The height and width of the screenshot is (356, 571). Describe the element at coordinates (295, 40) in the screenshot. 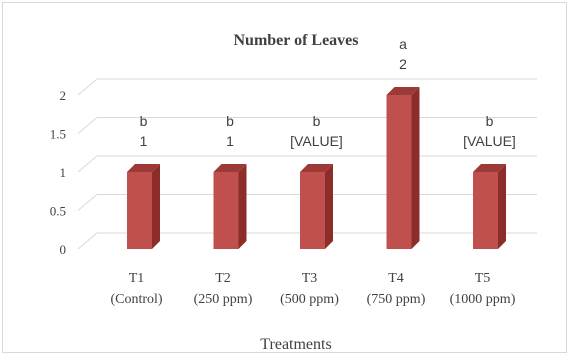

I see `chart-title: Number of Leaves` at that location.